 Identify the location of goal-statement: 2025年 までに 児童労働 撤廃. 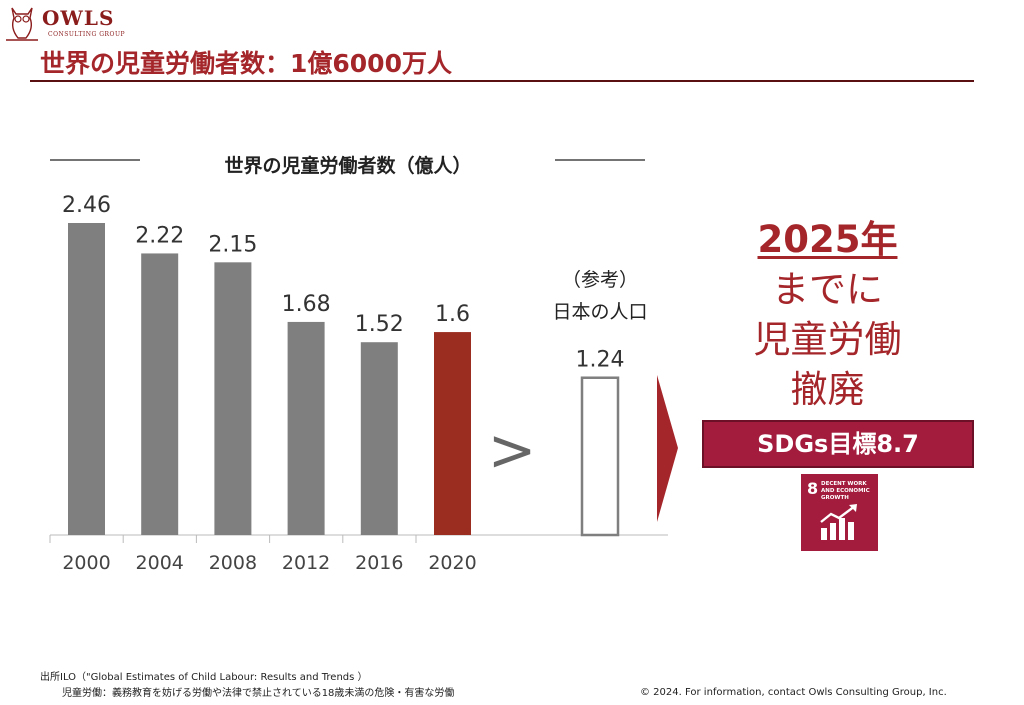
(827, 315).